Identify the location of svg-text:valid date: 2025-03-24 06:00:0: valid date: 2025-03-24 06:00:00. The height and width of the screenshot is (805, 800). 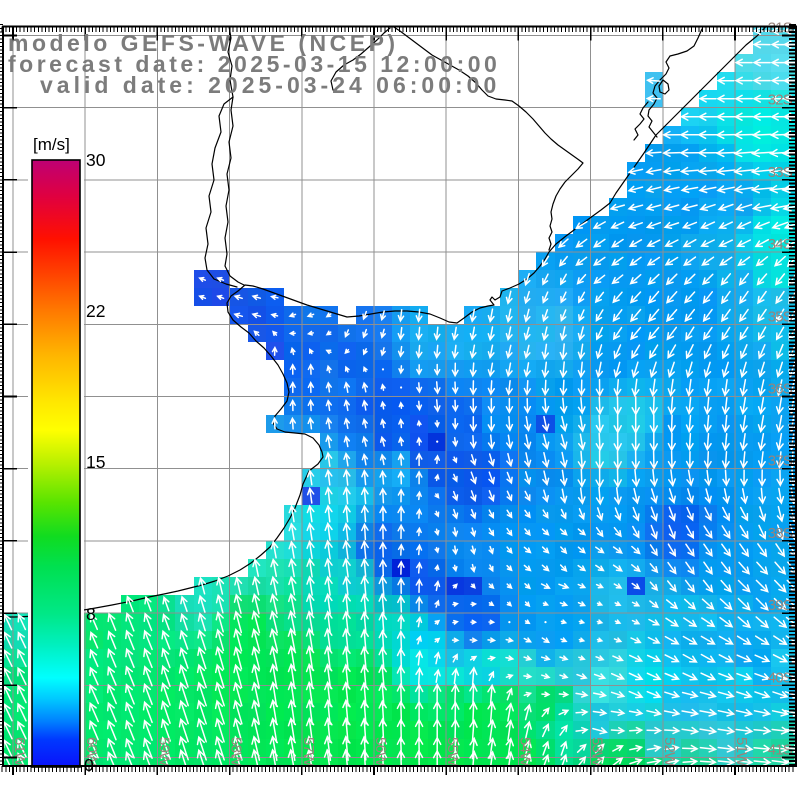
(270, 85).